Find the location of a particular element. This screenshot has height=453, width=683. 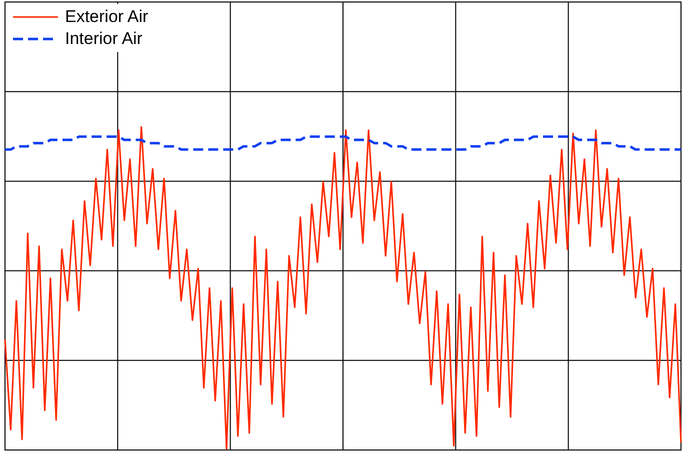

legend-label: Exterior Air is located at coordinates (106, 16).